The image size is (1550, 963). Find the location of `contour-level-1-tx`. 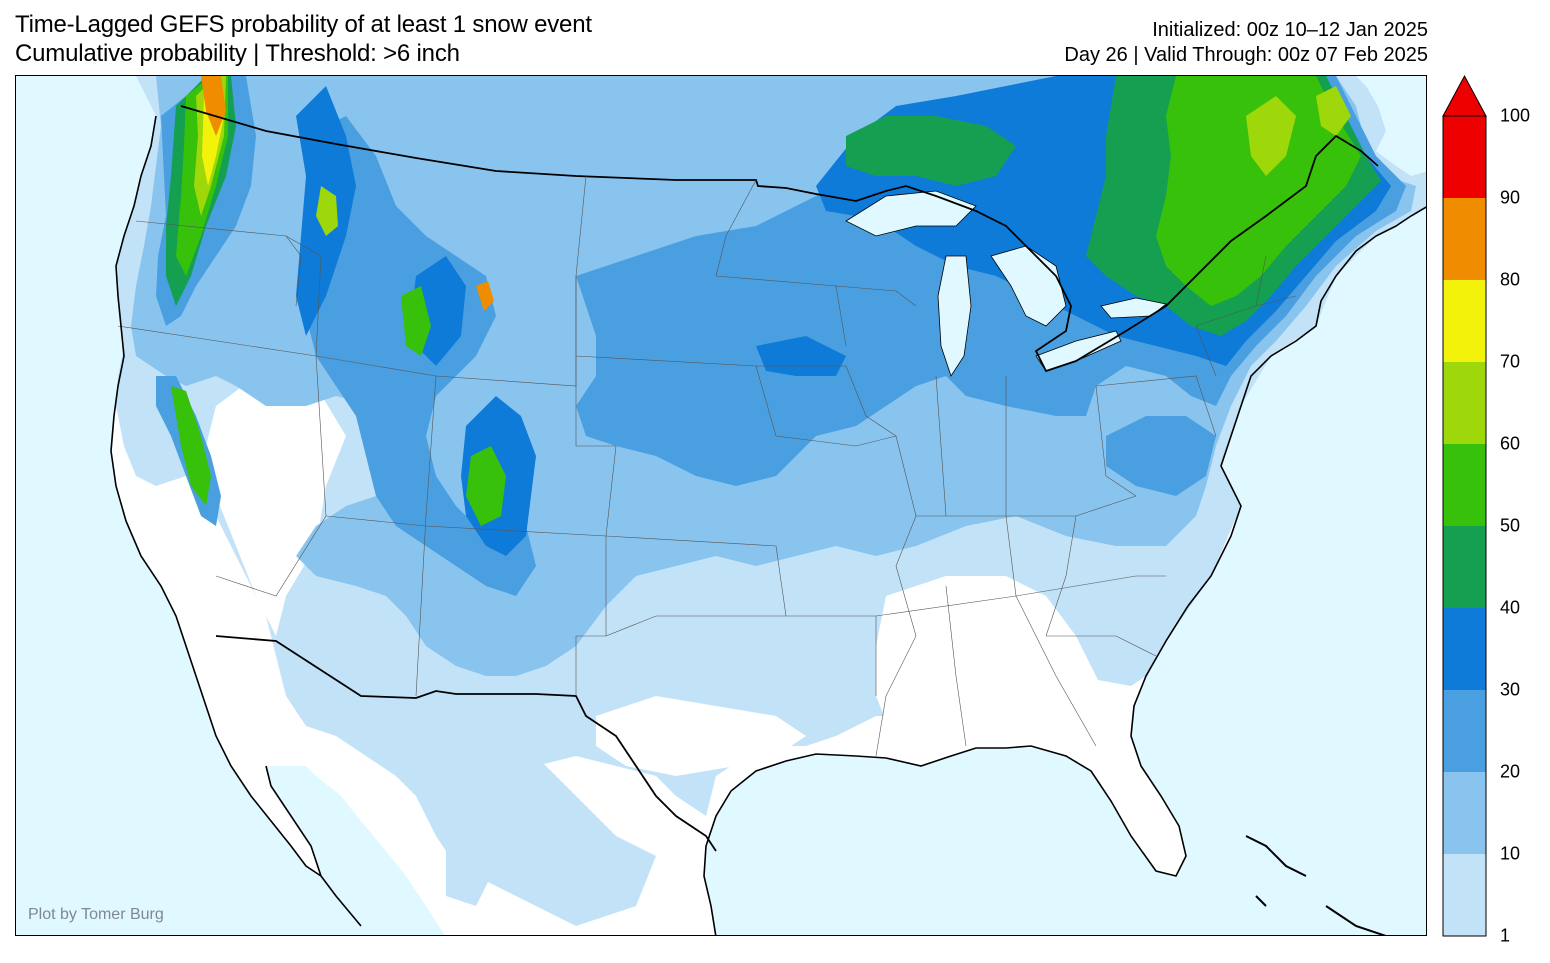

contour-level-1-tx is located at coordinates (471, 856).